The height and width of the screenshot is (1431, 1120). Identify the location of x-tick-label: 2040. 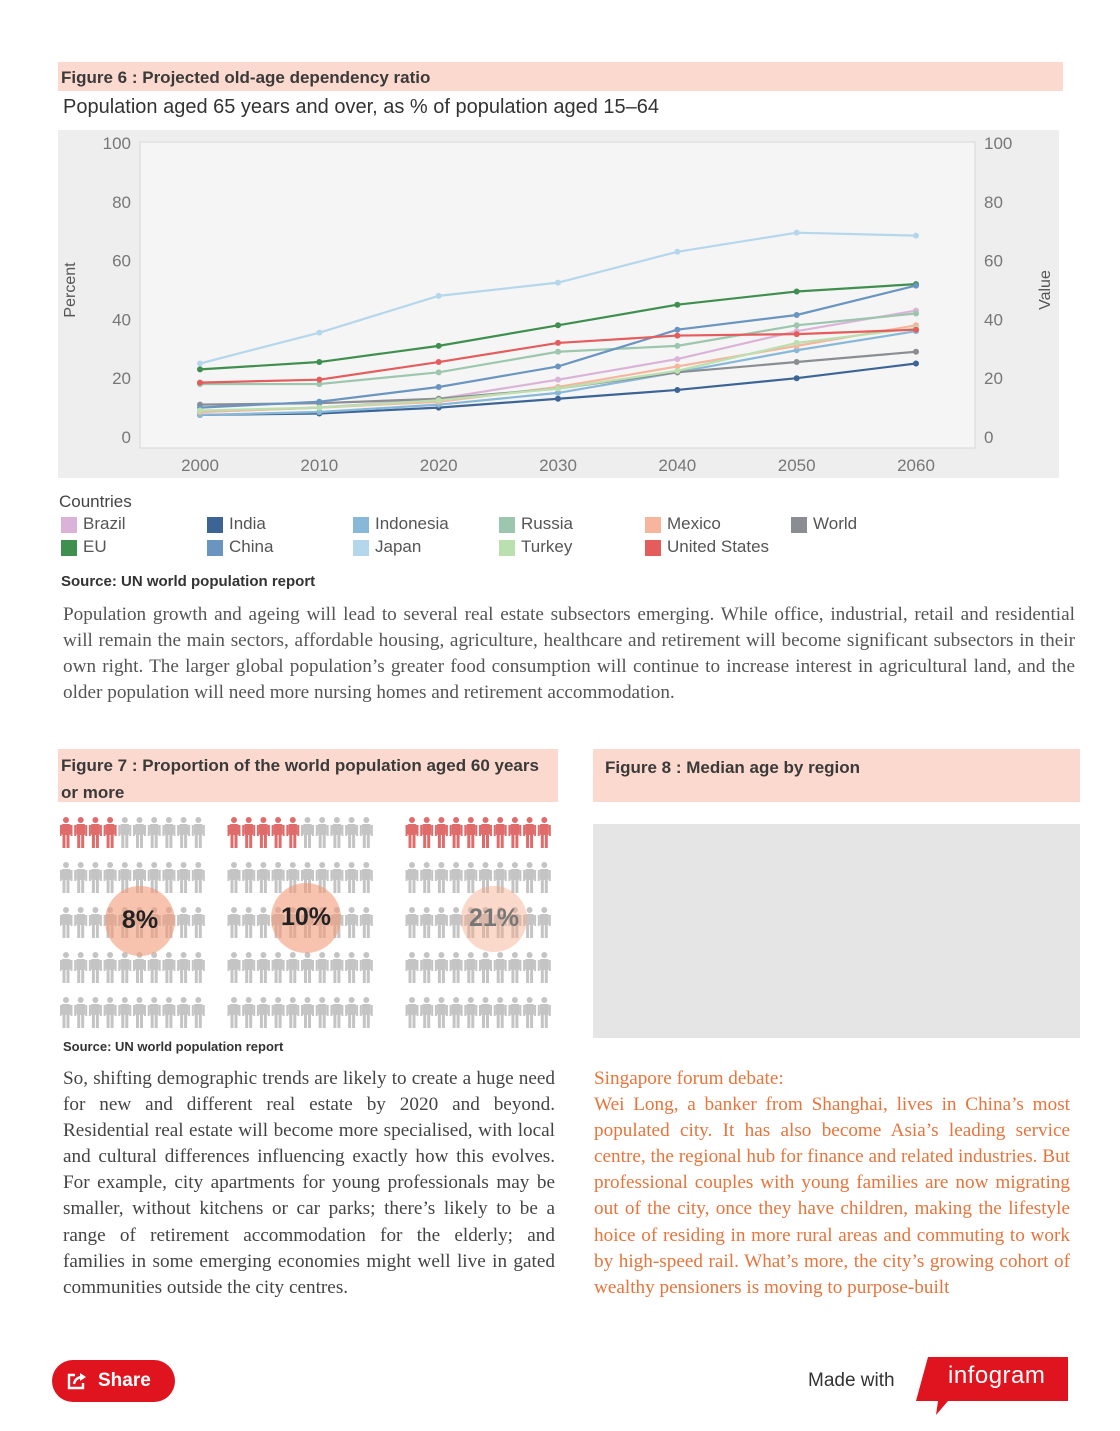
(677, 465).